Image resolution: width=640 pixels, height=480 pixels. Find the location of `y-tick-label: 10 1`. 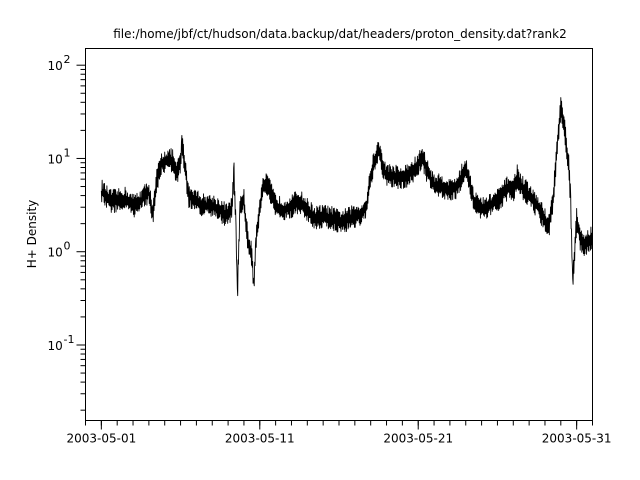

y-tick-label: 10 1 is located at coordinates (59, 156).